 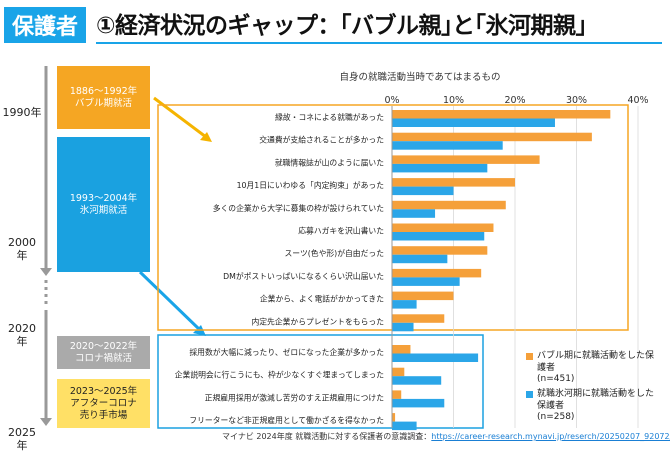 What do you see at coordinates (311, 185) in the screenshot?
I see `category-label: 10月1日にいわゆる「内定拘束」があった` at bounding box center [311, 185].